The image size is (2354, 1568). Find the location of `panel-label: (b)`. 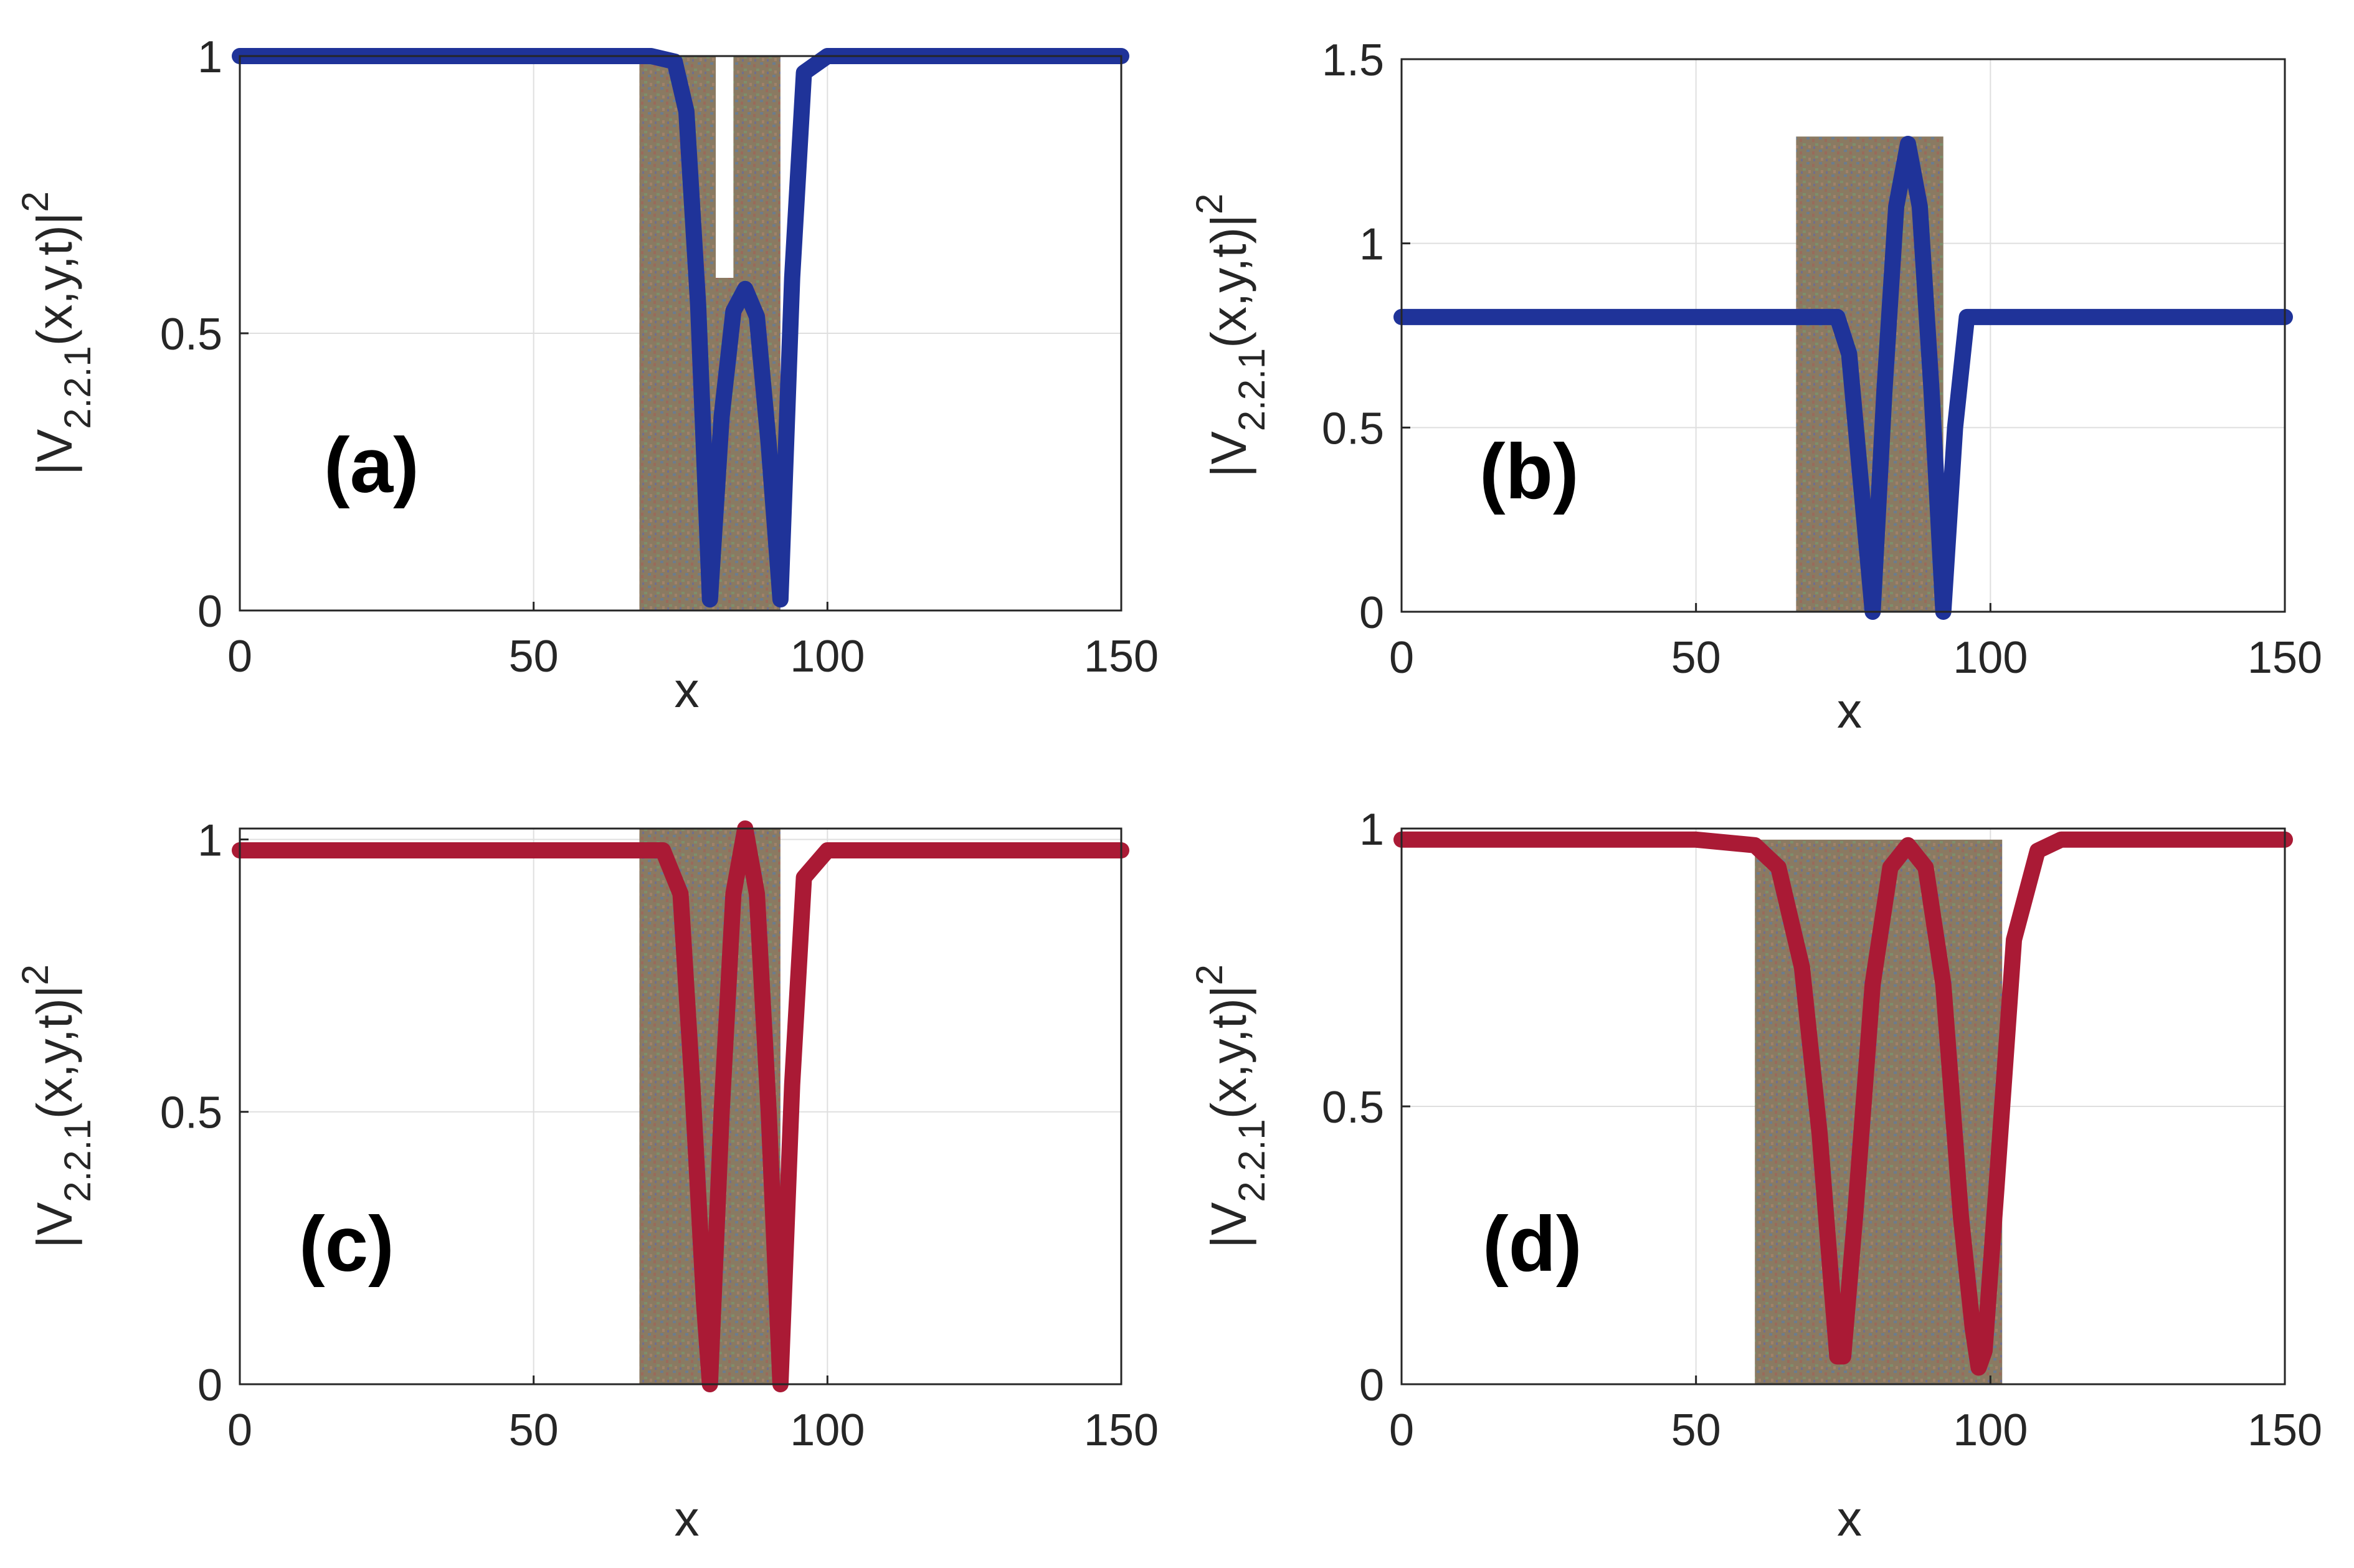

panel-label: (b) is located at coordinates (1529, 472).